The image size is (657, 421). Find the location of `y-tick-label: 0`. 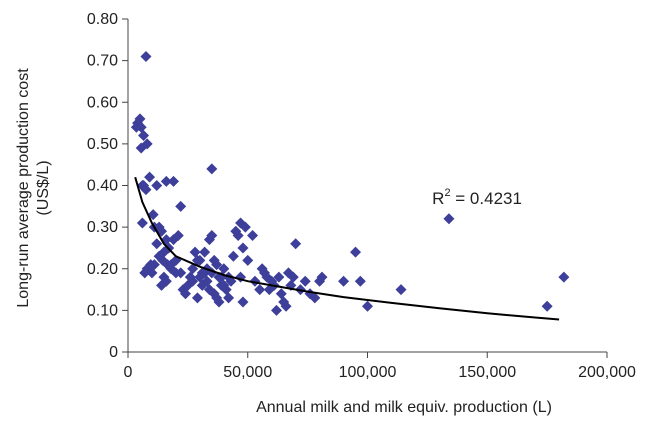

y-tick-label: 0 is located at coordinates (113, 352).